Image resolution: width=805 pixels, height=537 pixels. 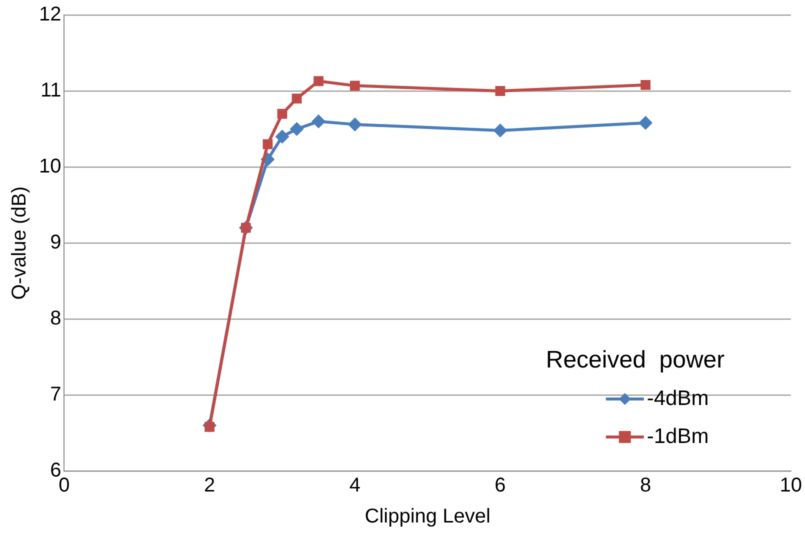 I want to click on x-tick-label: 4, so click(x=354, y=485).